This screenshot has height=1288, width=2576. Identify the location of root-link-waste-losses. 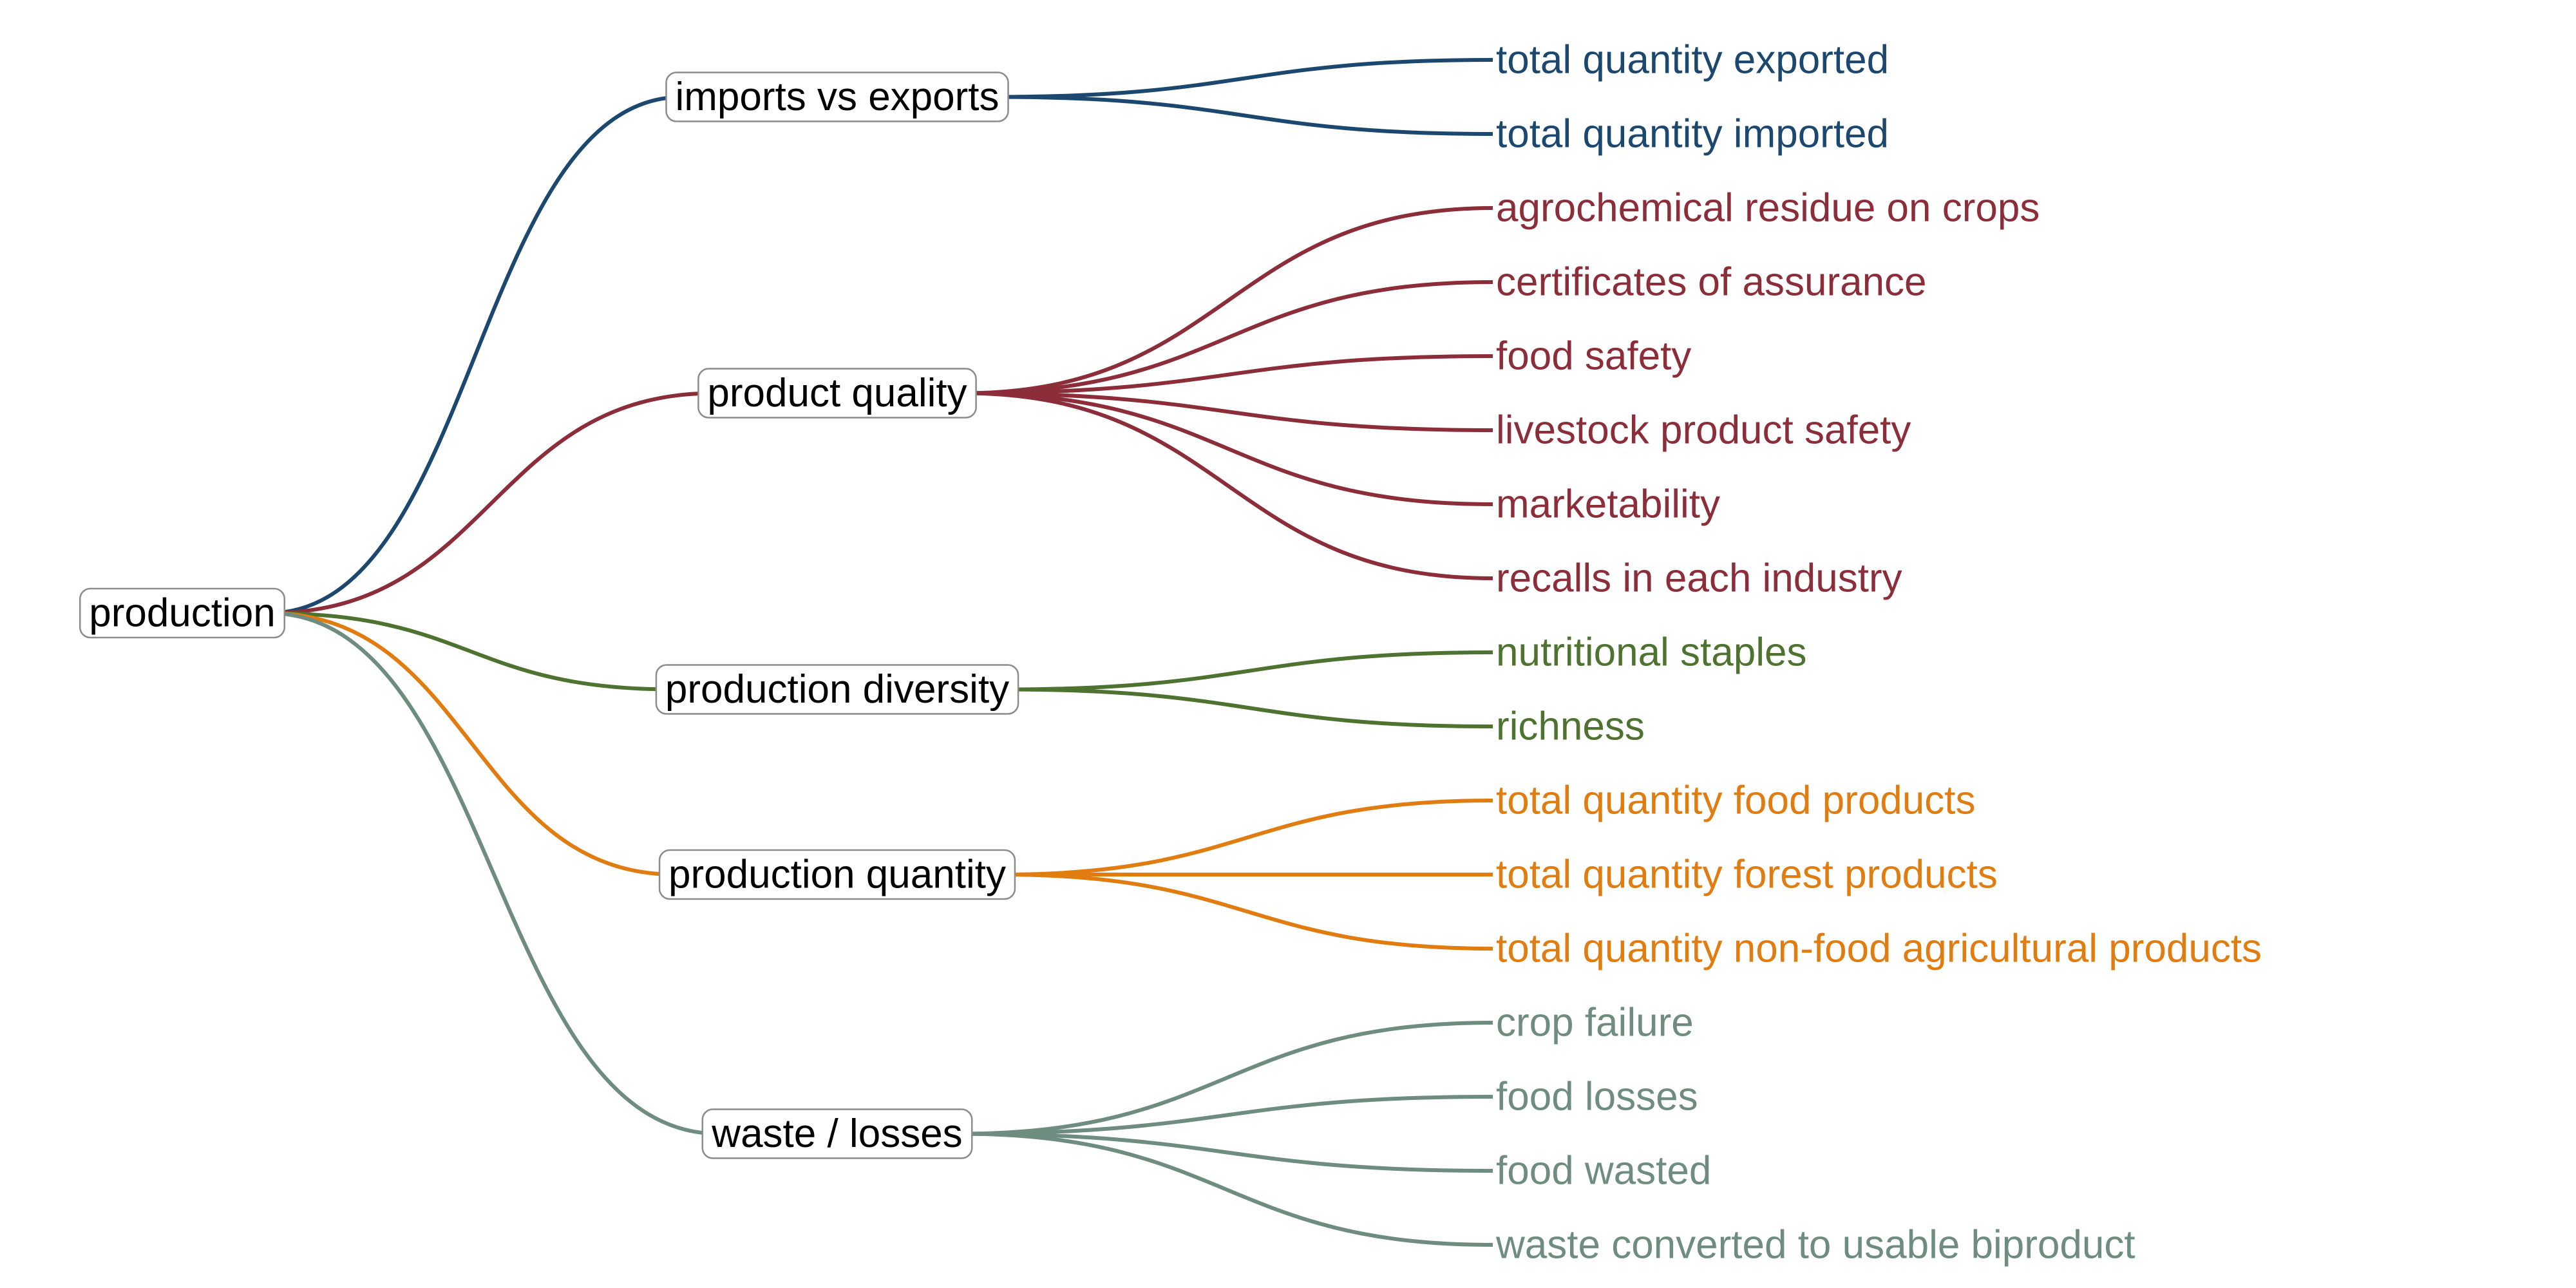
(494, 874).